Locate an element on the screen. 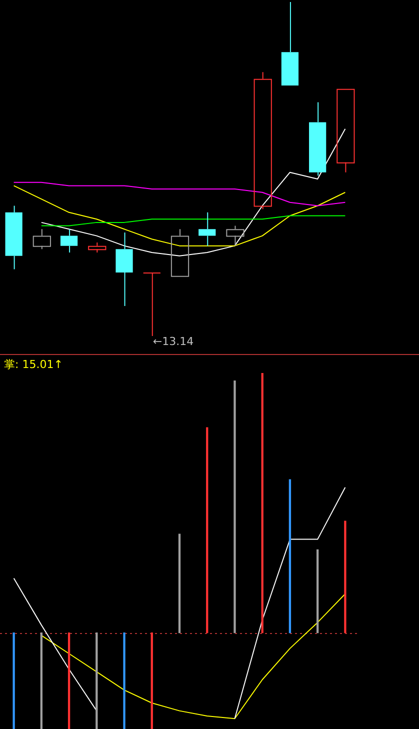 The image size is (419, 729). annotation: ←13.14 is located at coordinates (173, 341).